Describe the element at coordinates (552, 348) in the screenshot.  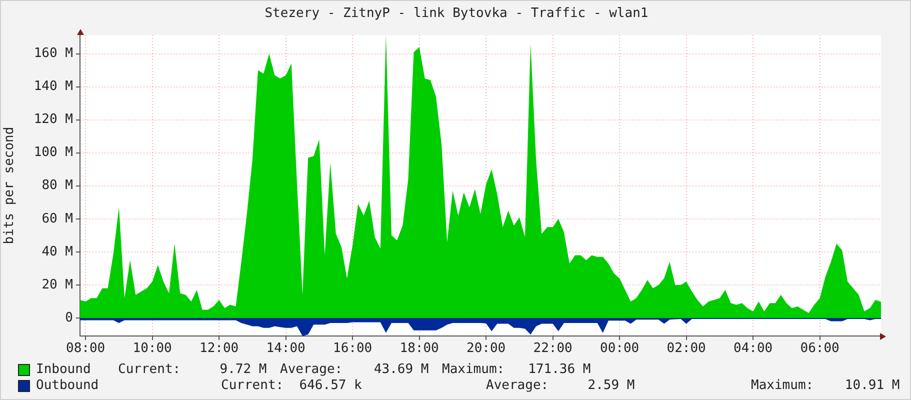
I see `x-tick-label: 22:00` at that location.